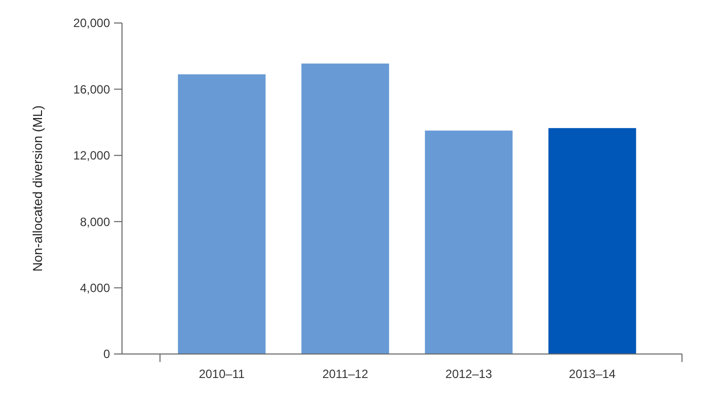 This screenshot has height=410, width=710. Describe the element at coordinates (37, 188) in the screenshot. I see `y-axis-title: Non-allocated diversion (ML)` at that location.